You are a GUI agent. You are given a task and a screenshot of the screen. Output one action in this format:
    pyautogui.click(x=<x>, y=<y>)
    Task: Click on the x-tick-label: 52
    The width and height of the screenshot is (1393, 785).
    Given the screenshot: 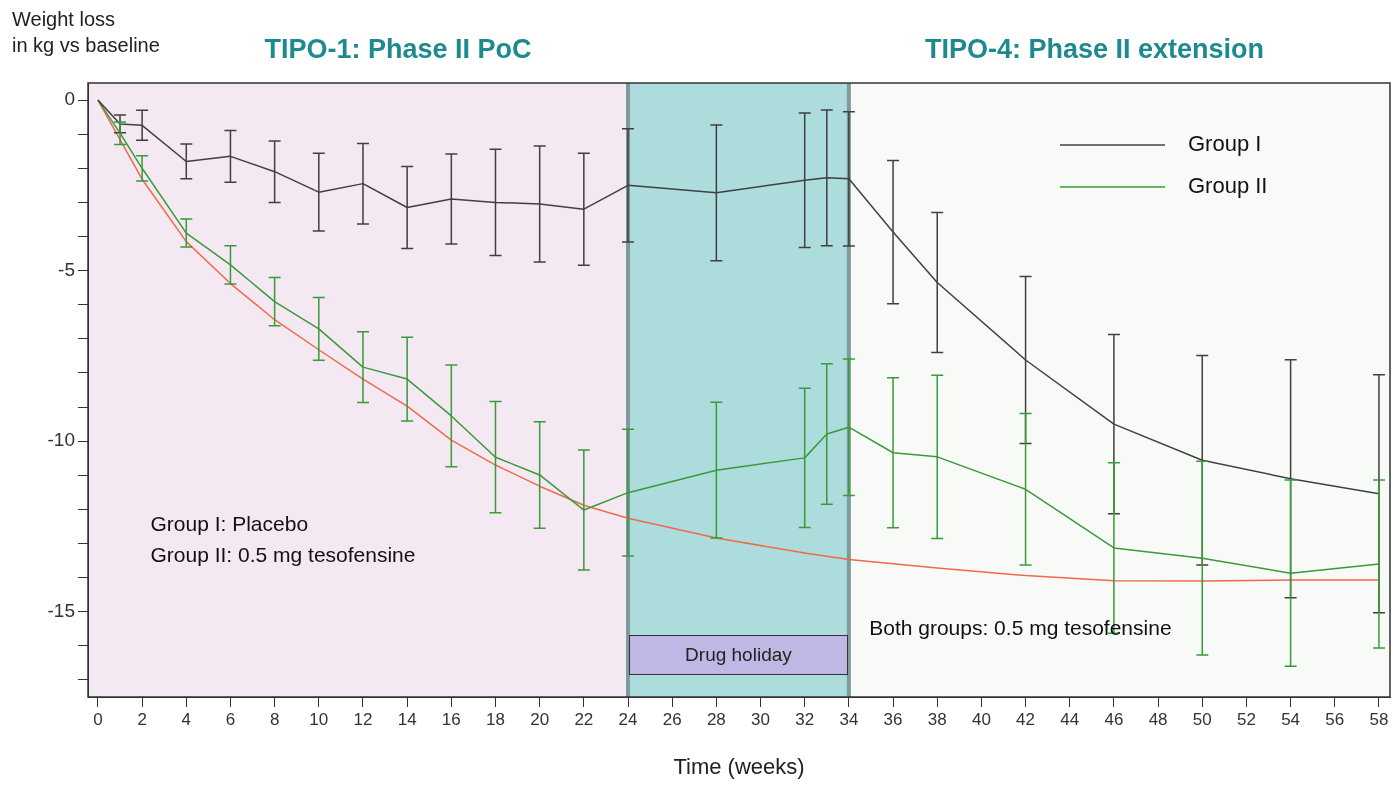 What is the action you would take?
    pyautogui.click(x=1246, y=719)
    